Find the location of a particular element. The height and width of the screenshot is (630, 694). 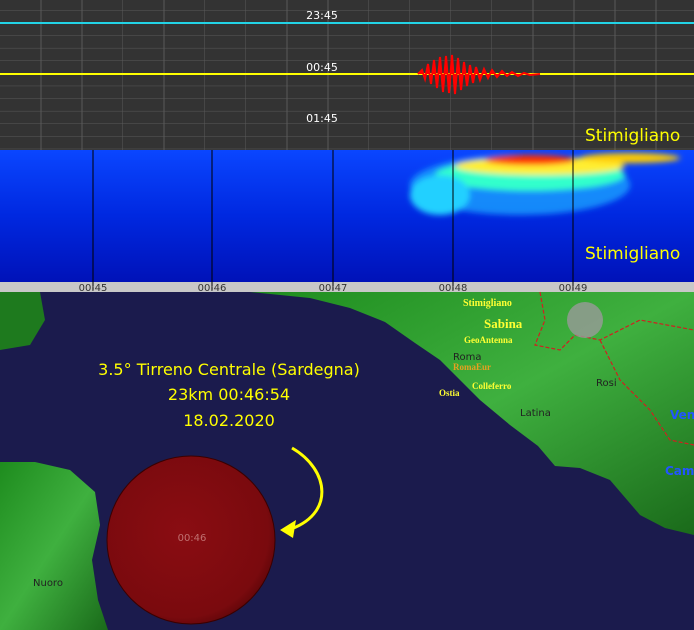

place-label: Cam is located at coordinates (679, 471).